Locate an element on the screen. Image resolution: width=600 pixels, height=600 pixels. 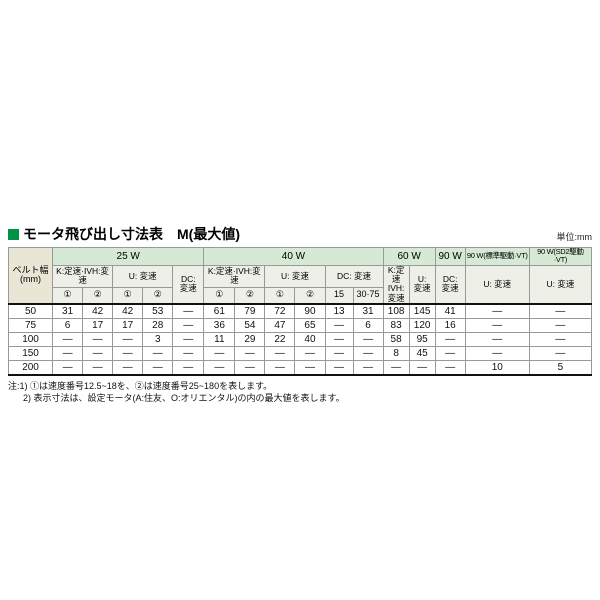
value-cell: 22 is located at coordinates (280, 339).